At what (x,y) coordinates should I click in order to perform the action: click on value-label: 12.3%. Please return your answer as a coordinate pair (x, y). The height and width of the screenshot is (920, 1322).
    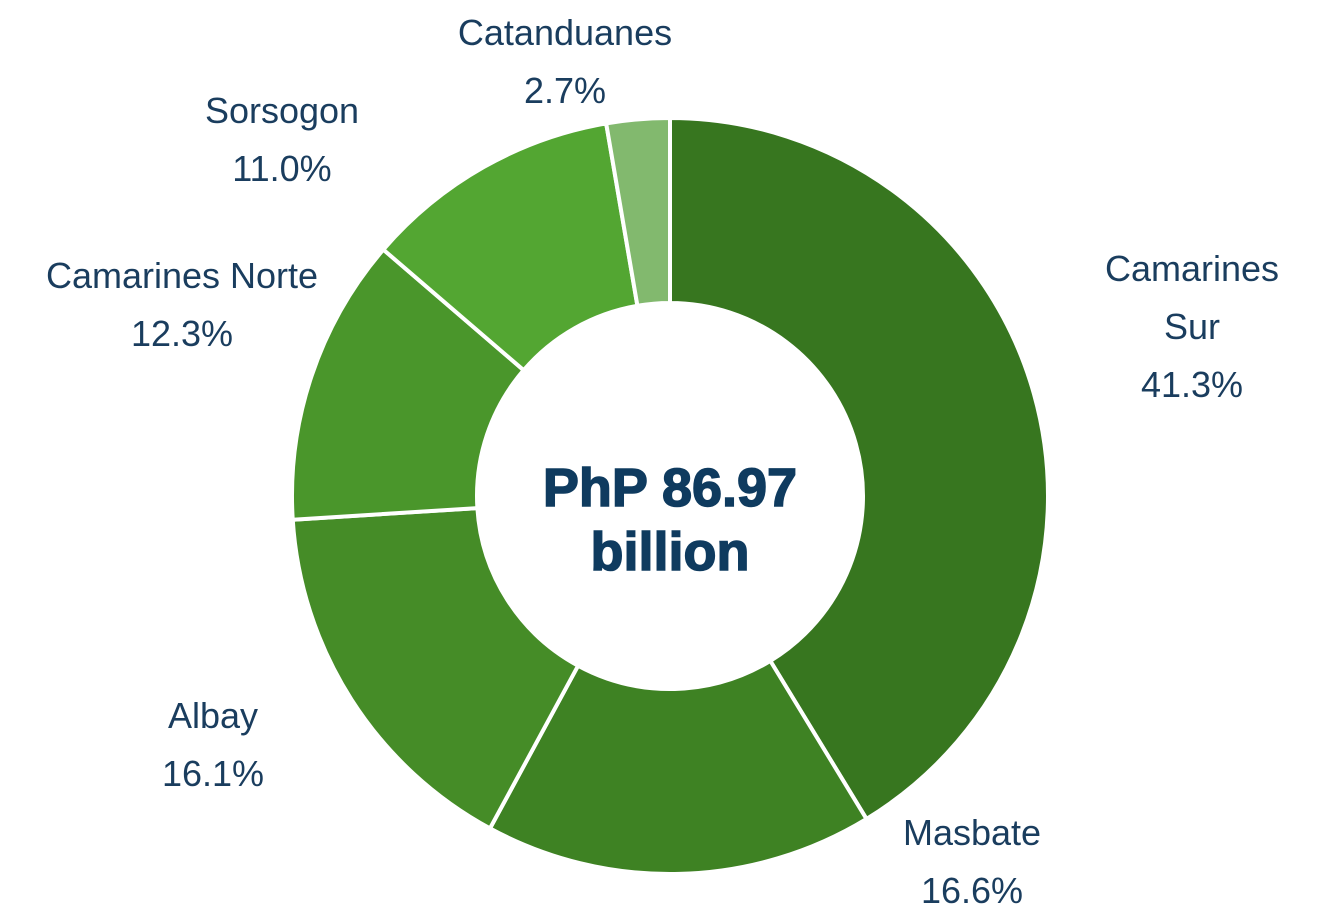
    Looking at the image, I should click on (182, 333).